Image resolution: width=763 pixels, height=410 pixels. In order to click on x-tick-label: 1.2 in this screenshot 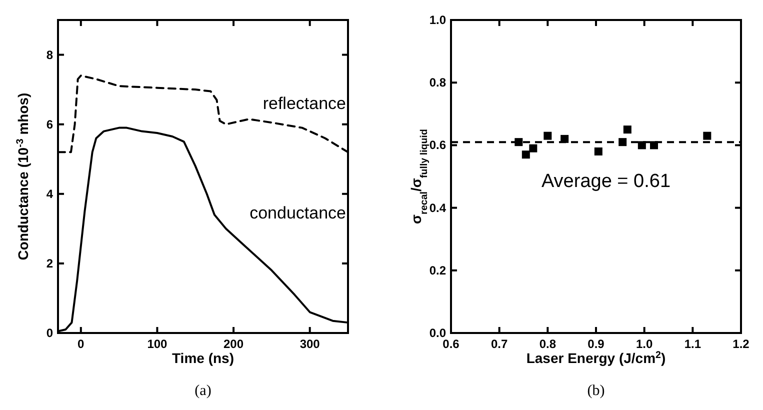, I will do `click(741, 344)`.